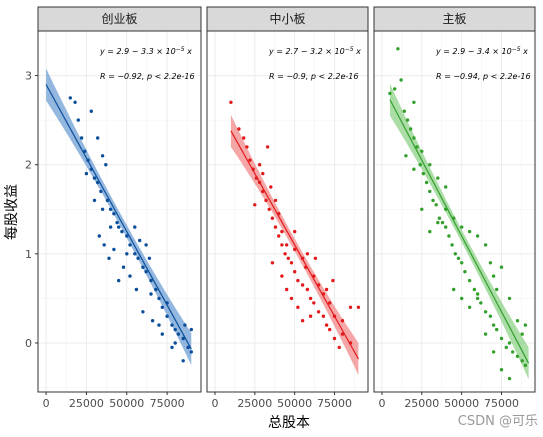 The height and width of the screenshot is (437, 543). What do you see at coordinates (28, 76) in the screenshot?
I see `y-tick-label: 3` at bounding box center [28, 76].